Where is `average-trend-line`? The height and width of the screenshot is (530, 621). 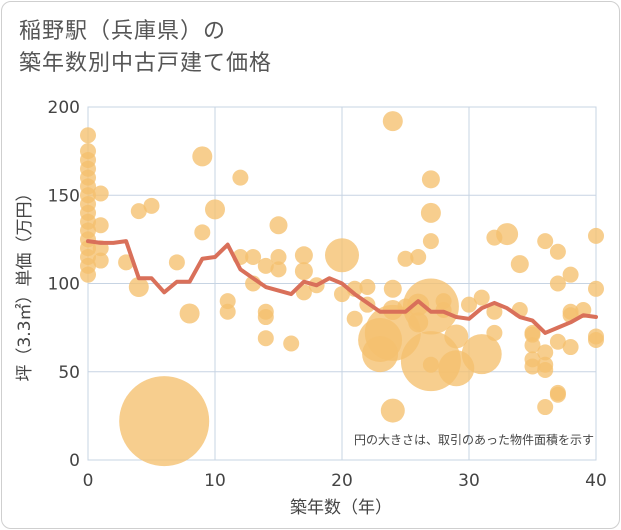 average-trend-line is located at coordinates (342, 287).